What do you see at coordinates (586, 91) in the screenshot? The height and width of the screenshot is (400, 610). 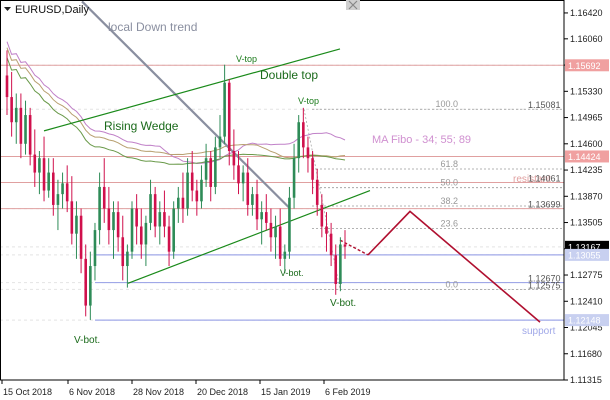 I see `y-tick-label: 1.15330` at bounding box center [586, 91].